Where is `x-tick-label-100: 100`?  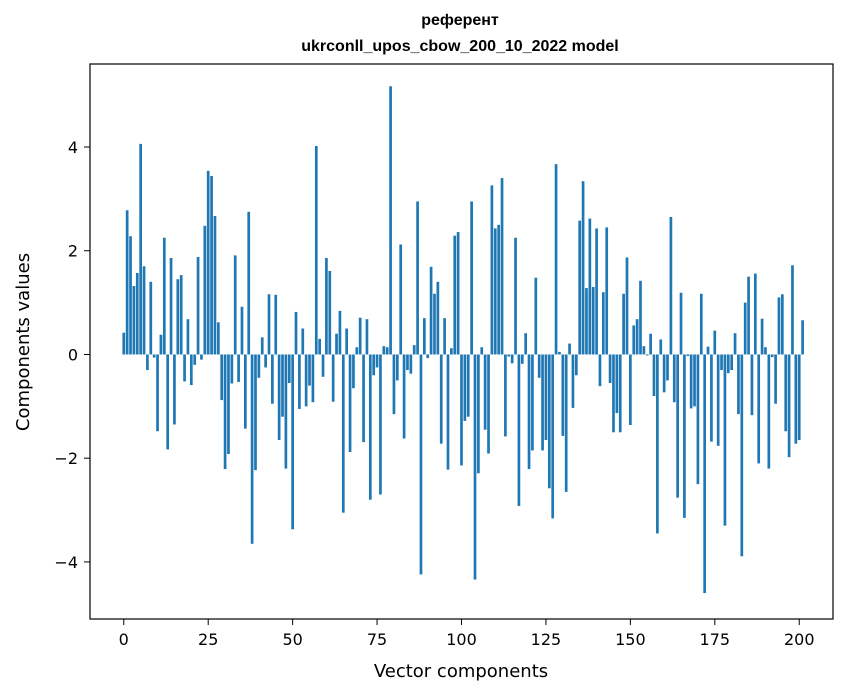
x-tick-label-100: 100 is located at coordinates (461, 639).